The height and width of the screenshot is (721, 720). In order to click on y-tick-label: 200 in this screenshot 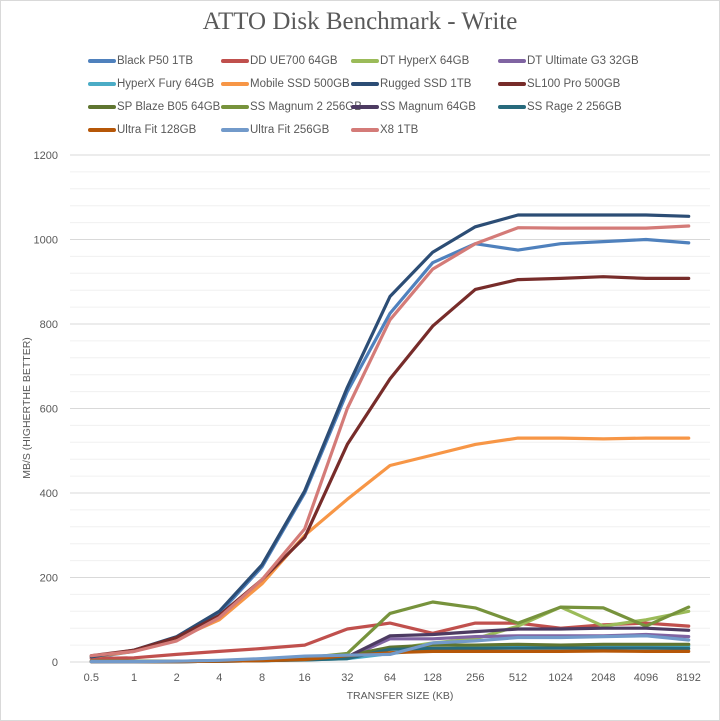, I will do `click(49, 579)`.